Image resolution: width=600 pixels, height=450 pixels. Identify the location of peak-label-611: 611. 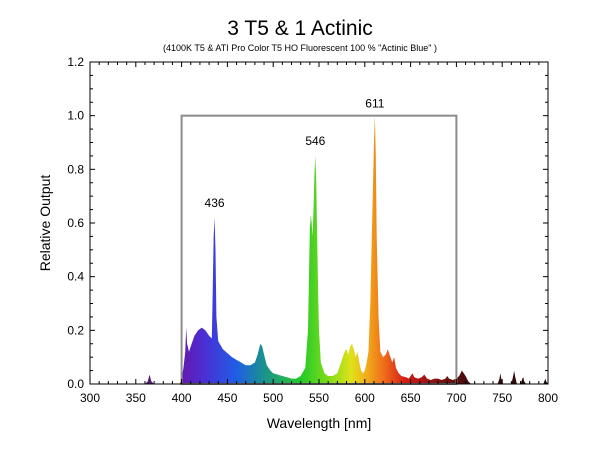
(374, 104).